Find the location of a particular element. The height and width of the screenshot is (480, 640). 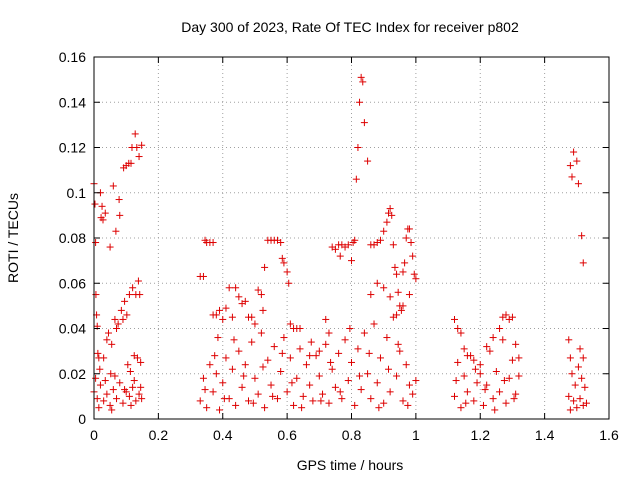

y-tick-label: 0.12 is located at coordinates (72, 148).